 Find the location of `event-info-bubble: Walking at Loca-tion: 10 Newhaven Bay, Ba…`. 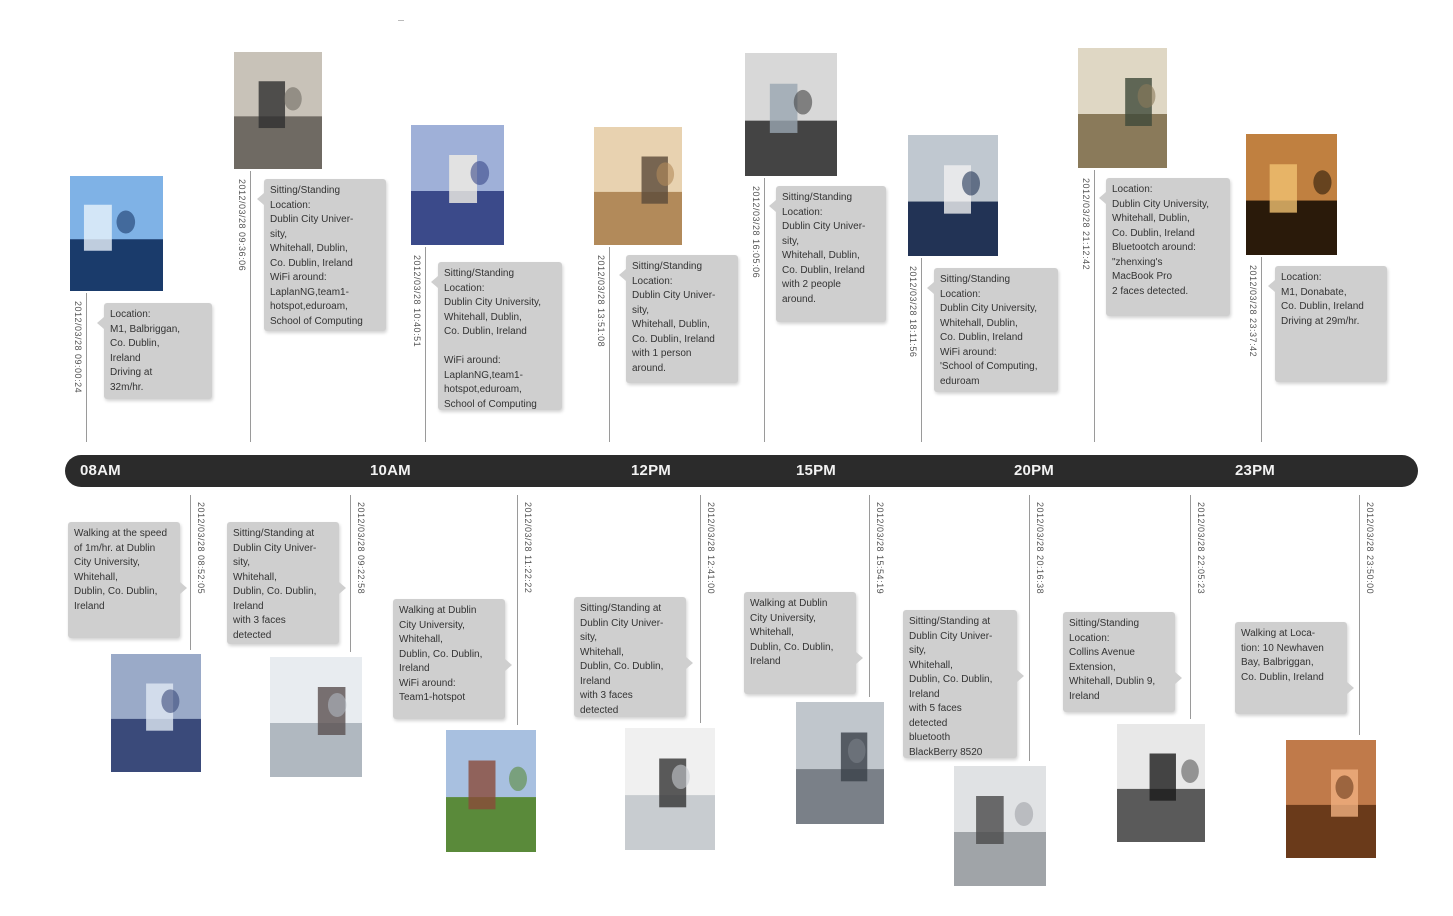

event-info-bubble: Walking at Loca-tion: 10 Newhaven Bay, Ba… is located at coordinates (1294, 668).